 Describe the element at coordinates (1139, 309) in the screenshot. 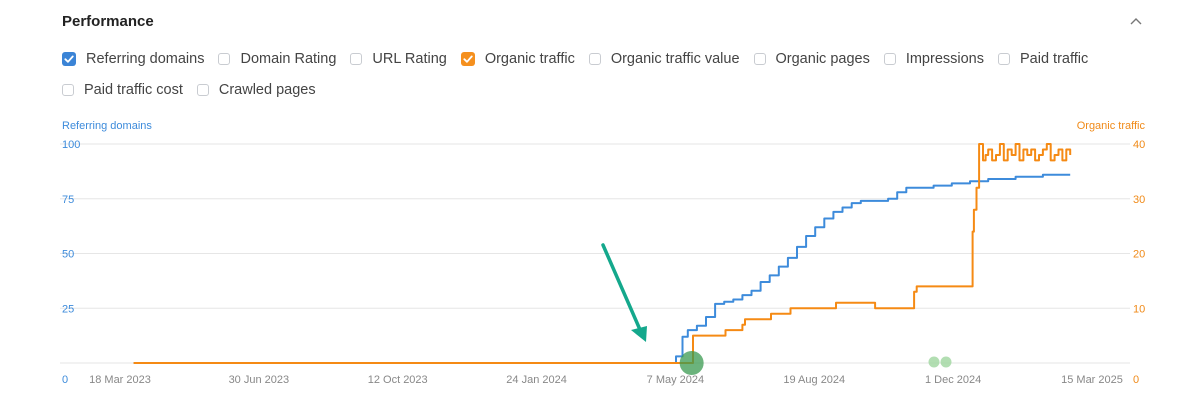

I see `right-axis-tick-label: 10` at that location.